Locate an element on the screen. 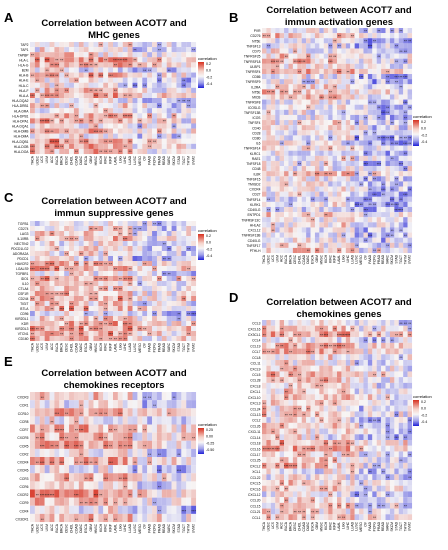 The image size is (448, 550). row-label: CX3CL1 is located at coordinates (254, 335).